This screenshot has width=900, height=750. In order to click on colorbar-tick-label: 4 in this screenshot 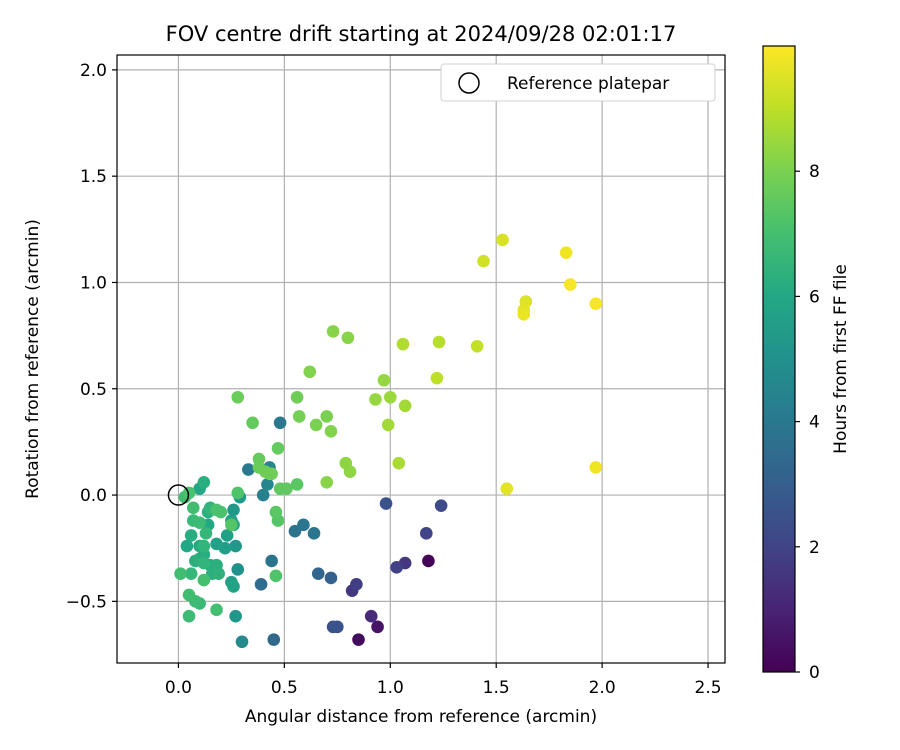, I will do `click(814, 423)`.